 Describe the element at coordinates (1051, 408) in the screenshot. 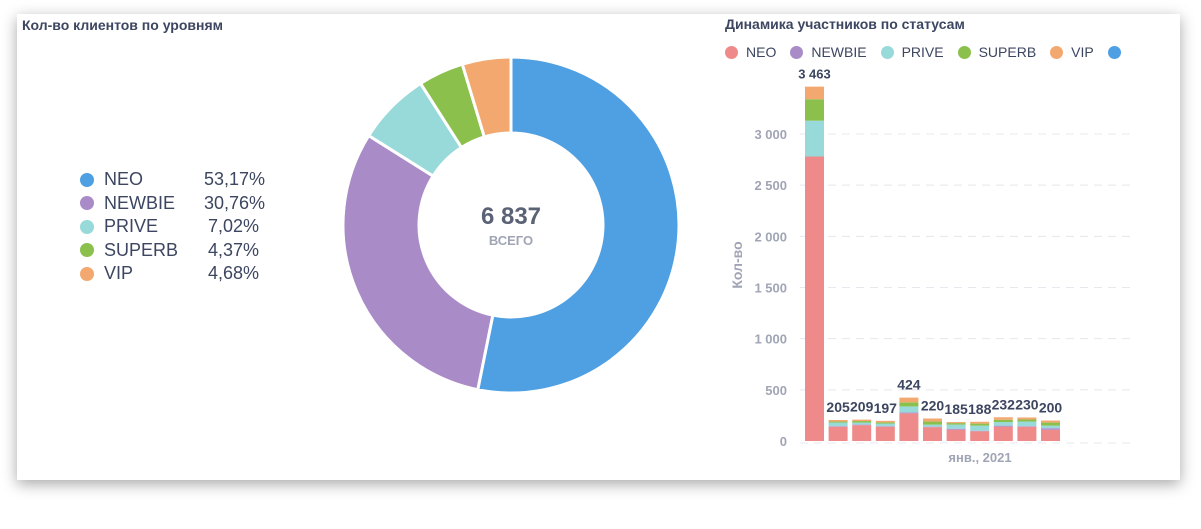

I see `bar-total-label: 200` at that location.